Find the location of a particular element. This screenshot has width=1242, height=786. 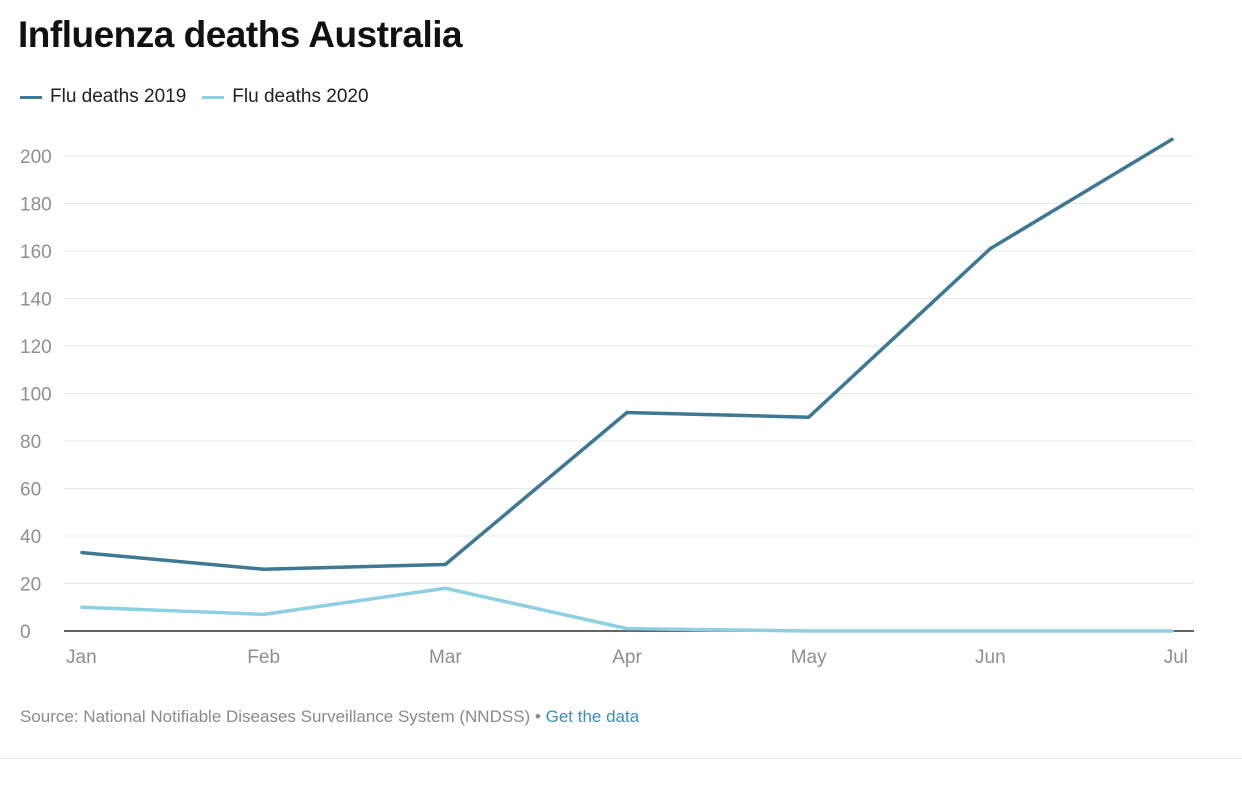

y-tick-label-160: 160 is located at coordinates (36, 252).